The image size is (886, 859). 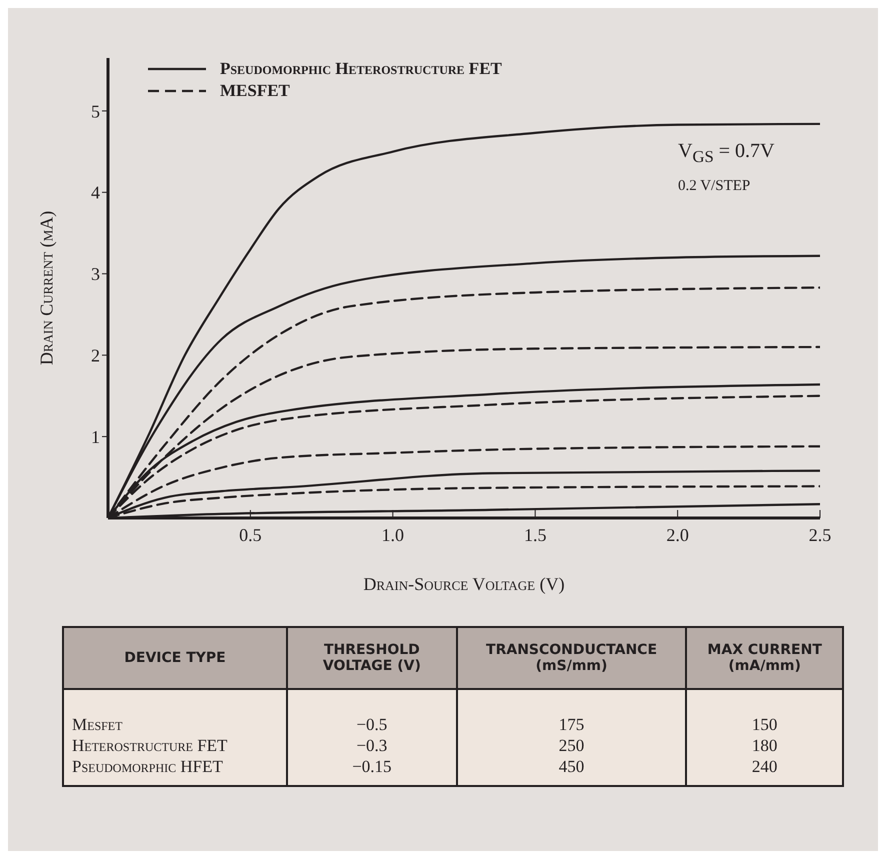 I want to click on text: 175, so click(x=571, y=712).